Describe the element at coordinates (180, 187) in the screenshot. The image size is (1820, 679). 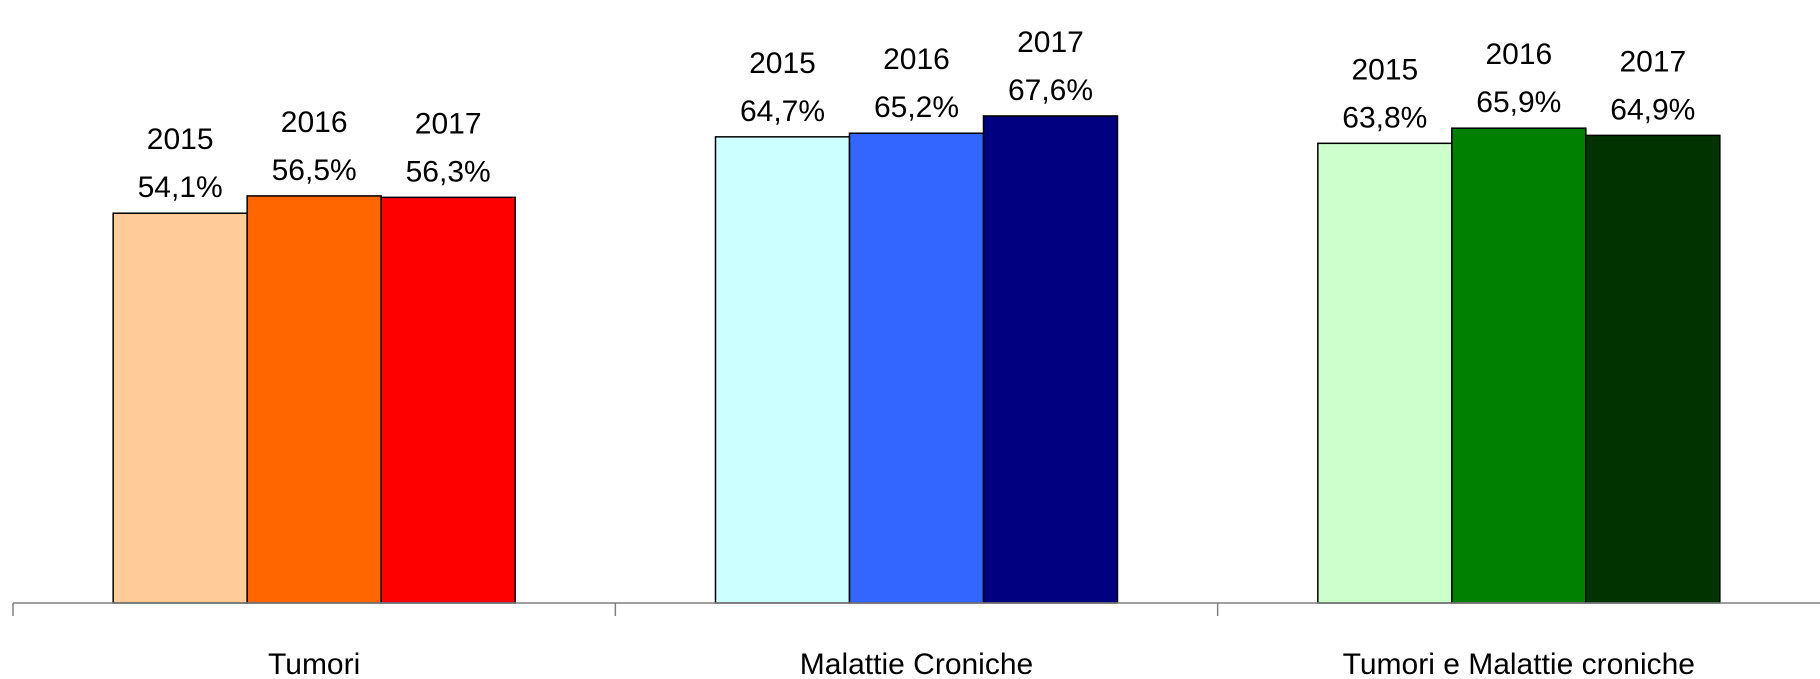
I see `data-label-value-tumori-2015: 54,1%` at that location.